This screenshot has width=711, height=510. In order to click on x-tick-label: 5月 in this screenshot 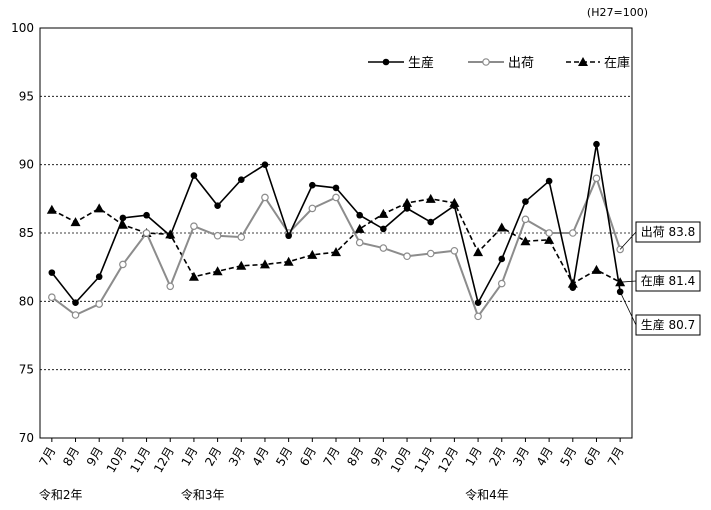, I will do `click(284, 457)`.